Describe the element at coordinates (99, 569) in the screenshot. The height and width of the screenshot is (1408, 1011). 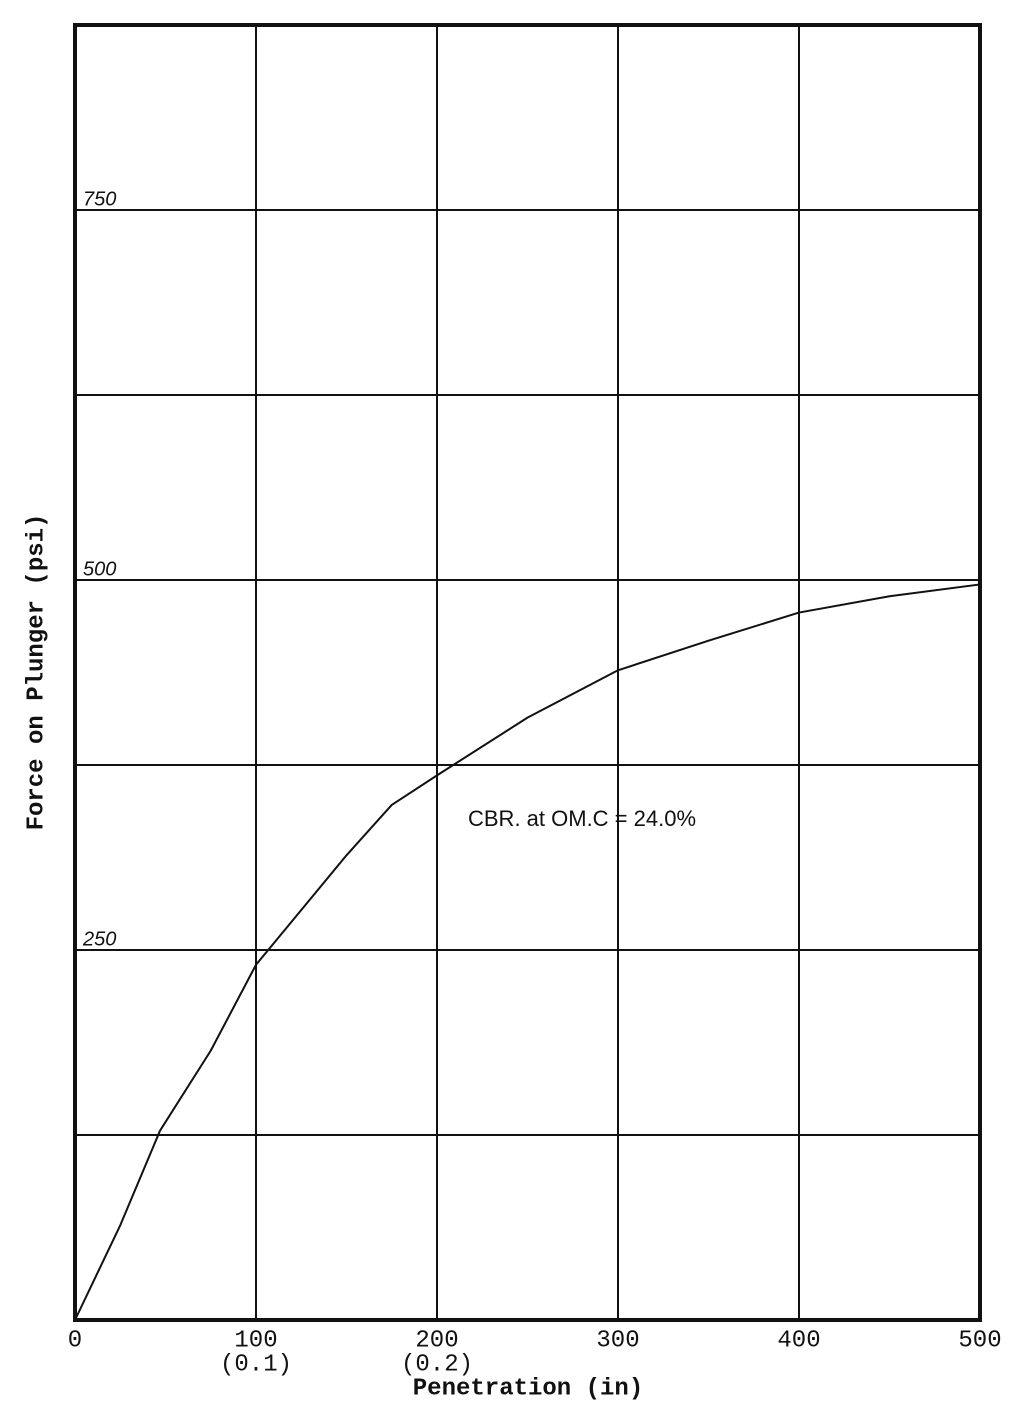
I see `y-tick-label: 500` at that location.